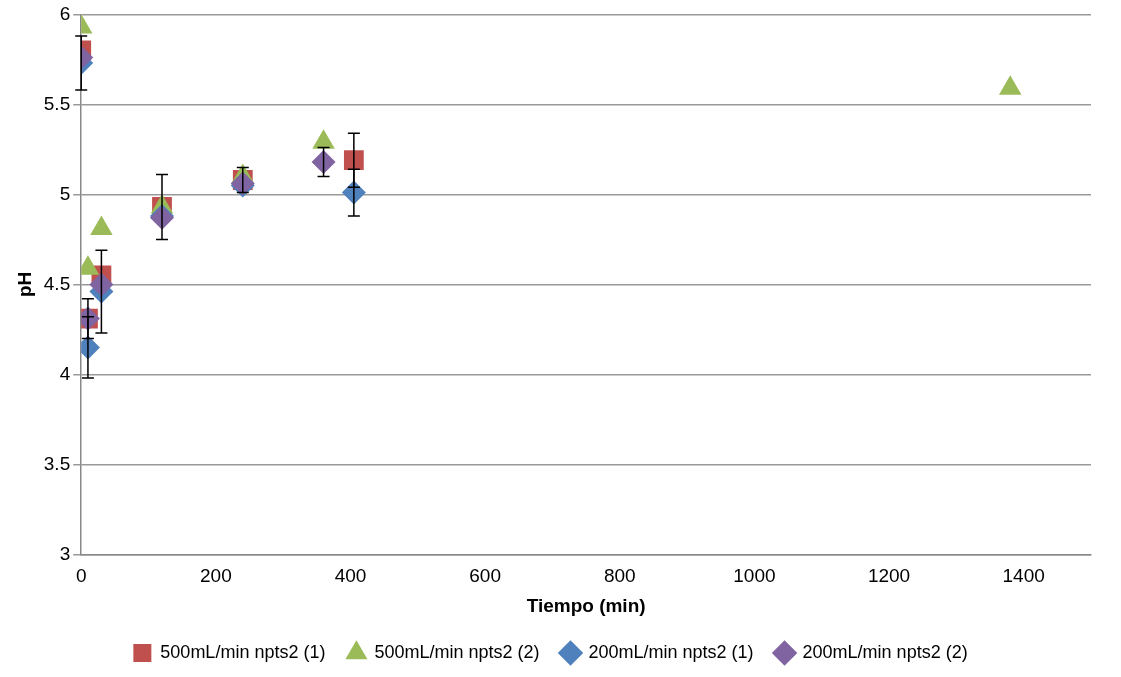  I want to click on x-tick-label: 600, so click(485, 576).